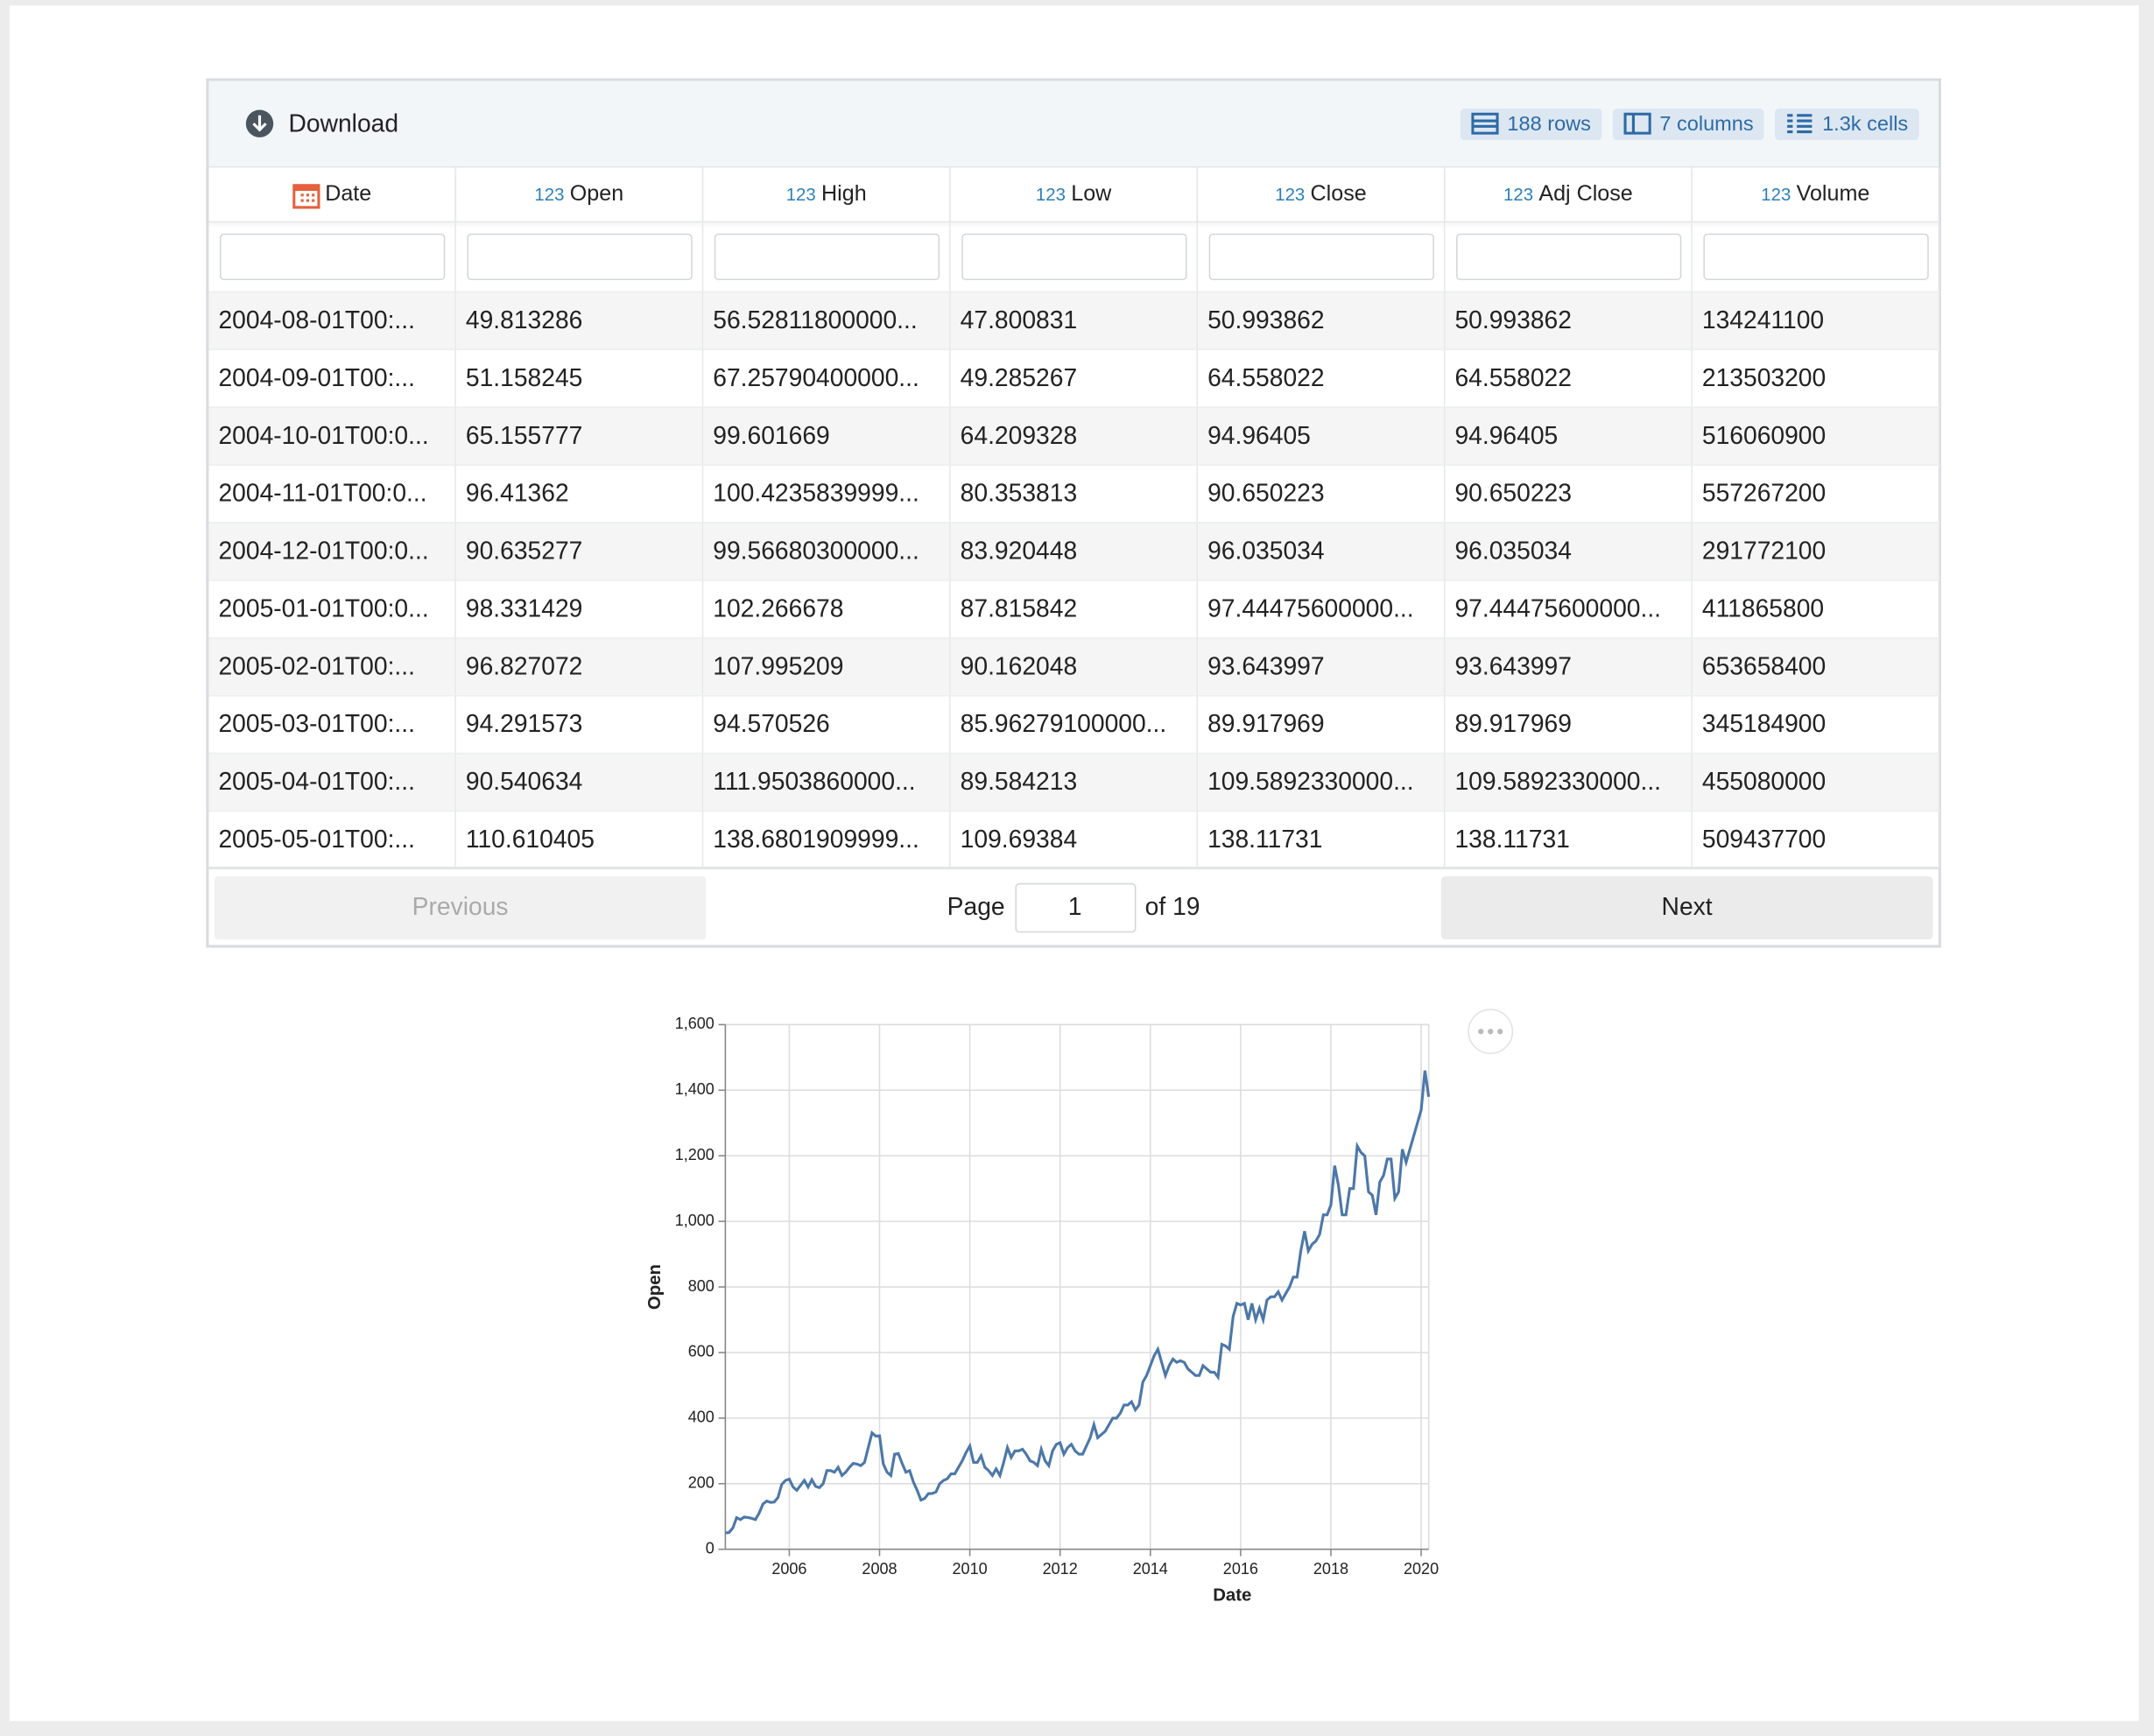 The image size is (2154, 1736). What do you see at coordinates (710, 1548) in the screenshot?
I see `y-tick-label: 0` at bounding box center [710, 1548].